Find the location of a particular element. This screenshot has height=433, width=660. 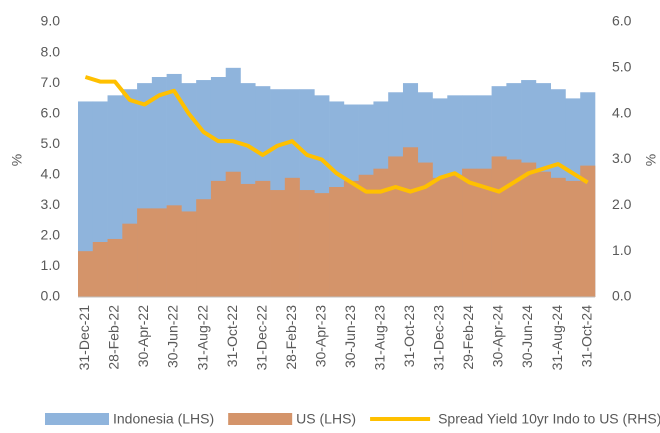

x-tick-label: 31-Aug-23 is located at coordinates (380, 338).